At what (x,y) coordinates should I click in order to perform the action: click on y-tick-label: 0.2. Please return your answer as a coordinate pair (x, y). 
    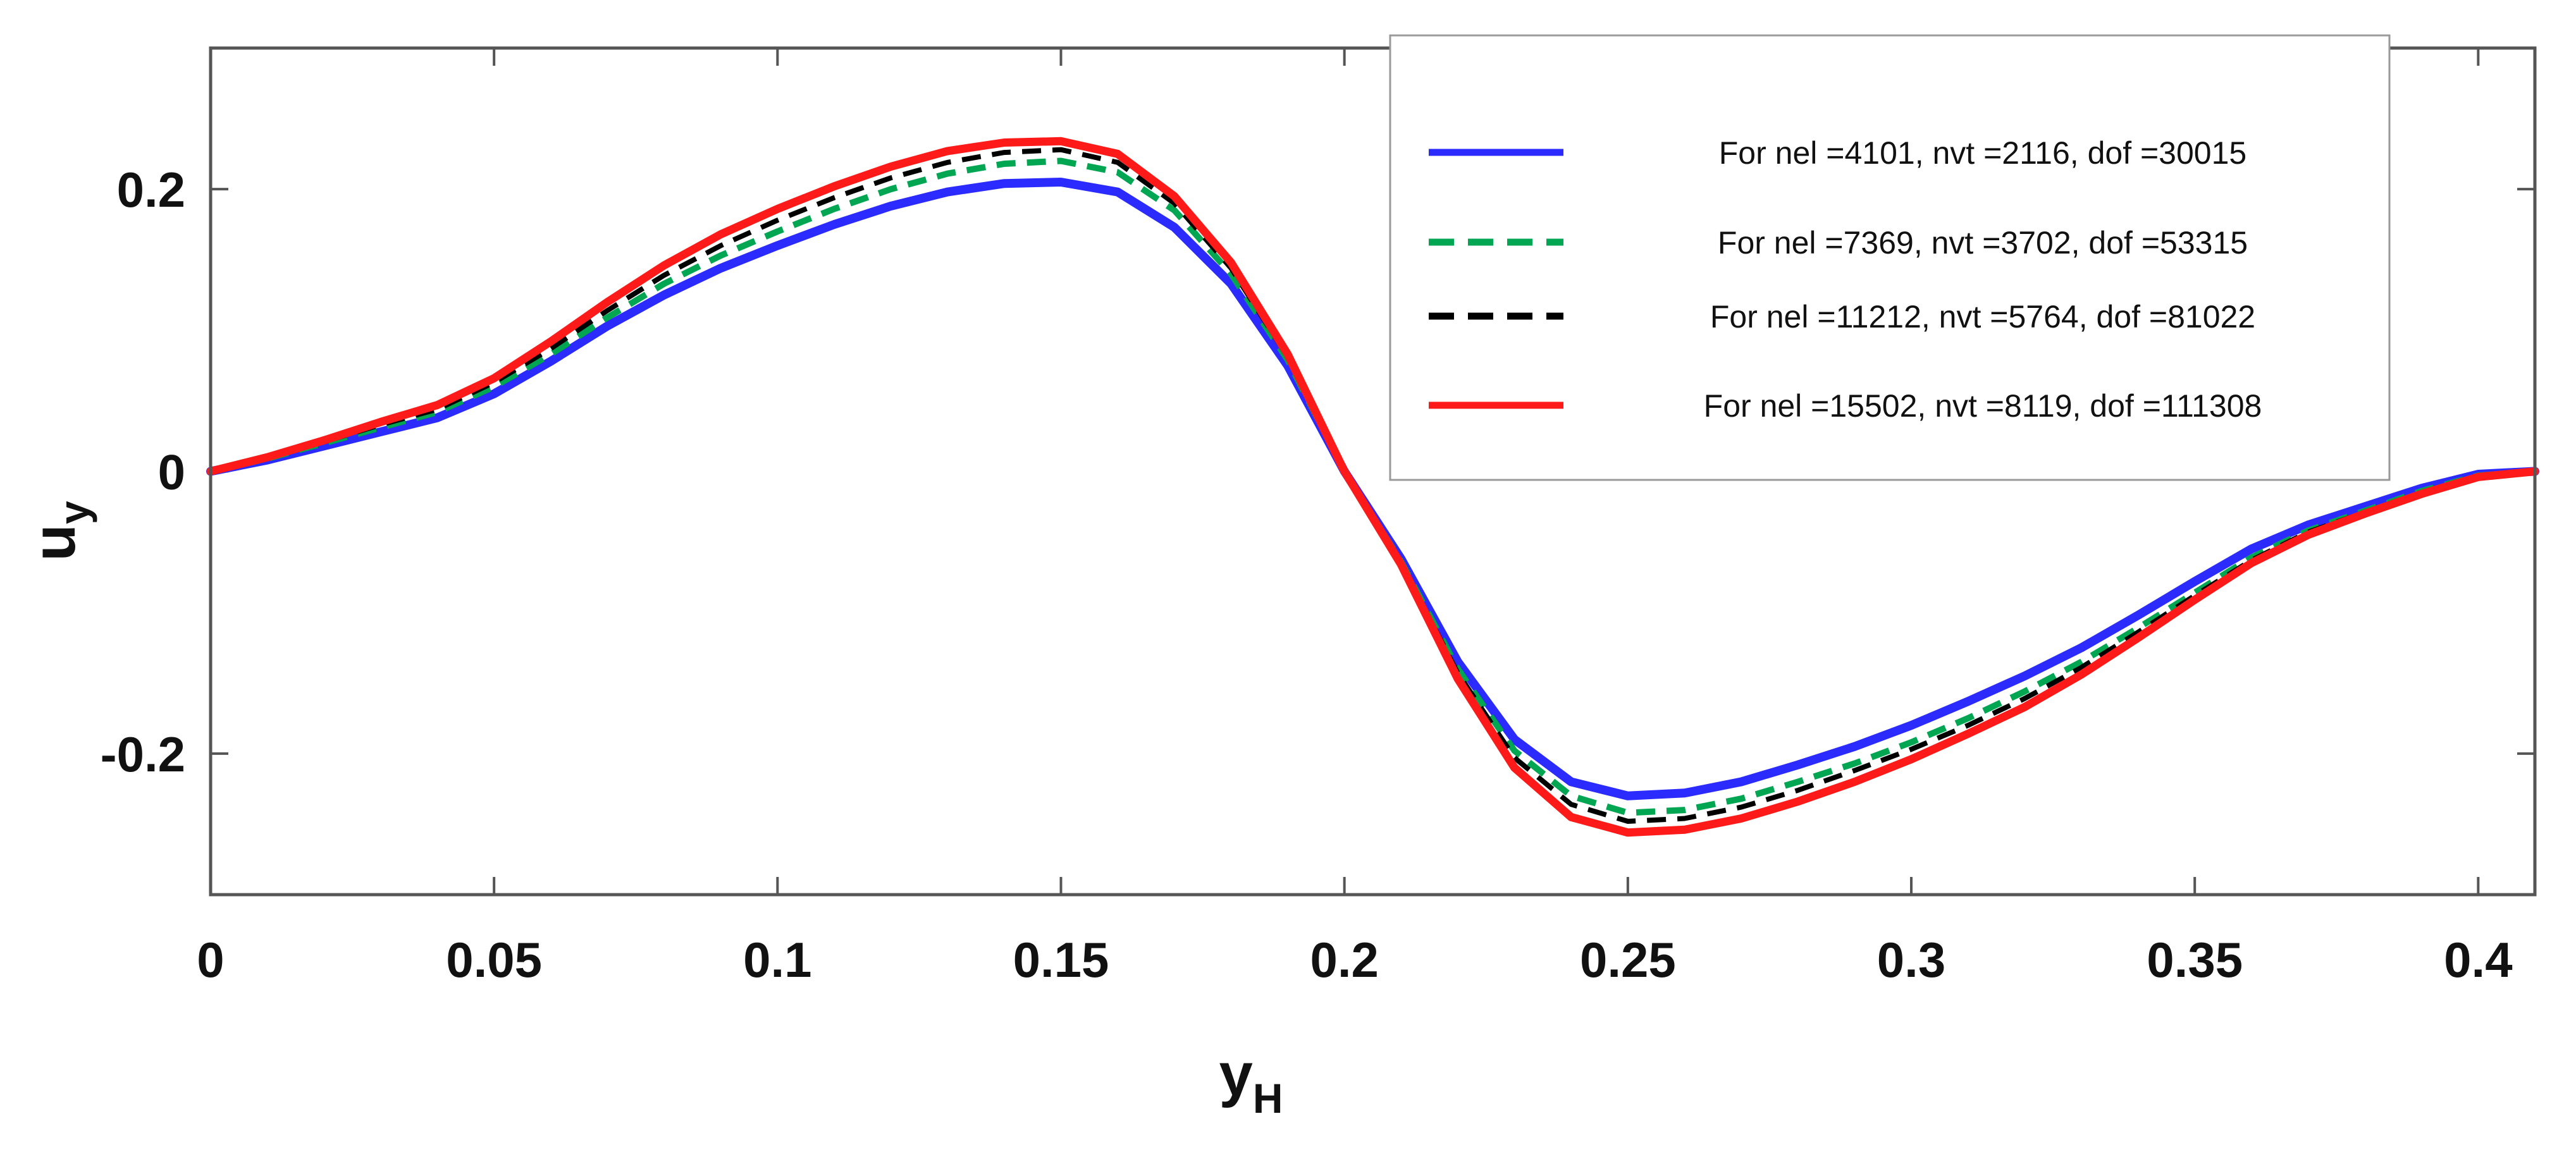
    Looking at the image, I should click on (151, 190).